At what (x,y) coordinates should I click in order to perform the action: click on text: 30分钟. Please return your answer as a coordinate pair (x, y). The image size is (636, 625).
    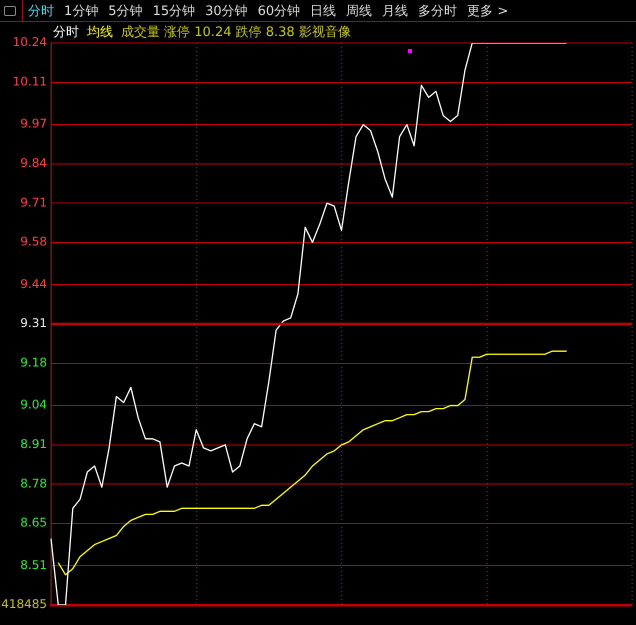
    Looking at the image, I should click on (226, 11).